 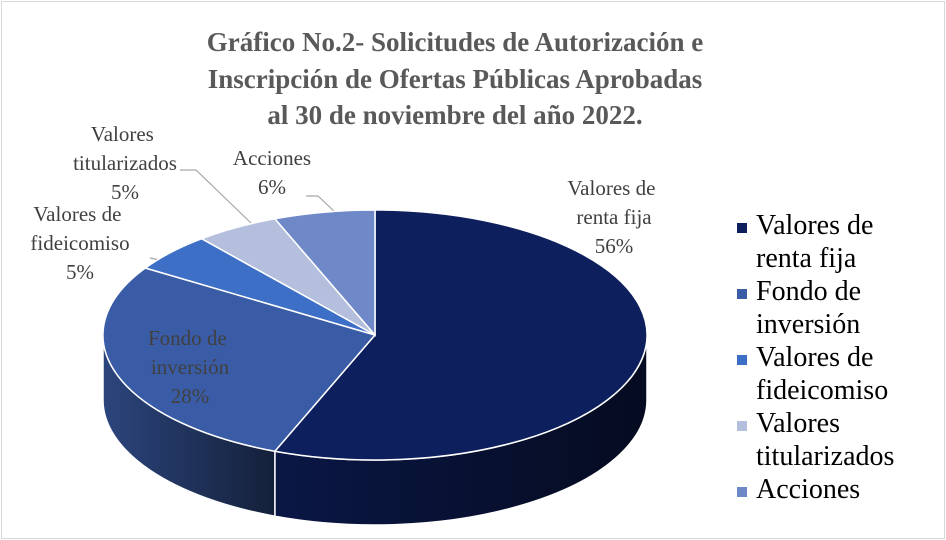 I want to click on data-label-name: Valores de renta fija, so click(x=613, y=202).